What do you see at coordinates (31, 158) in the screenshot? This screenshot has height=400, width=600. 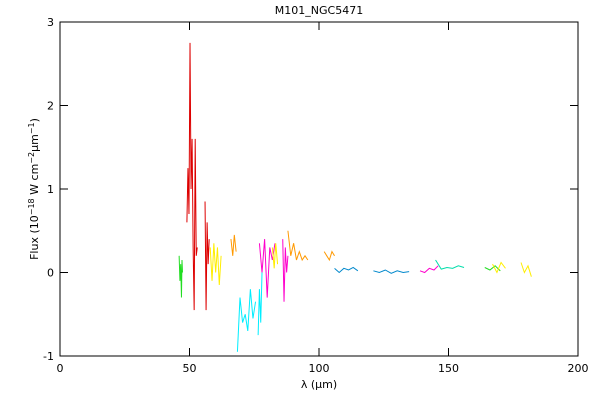 I see `y-label-superscript: −2` at bounding box center [31, 158].